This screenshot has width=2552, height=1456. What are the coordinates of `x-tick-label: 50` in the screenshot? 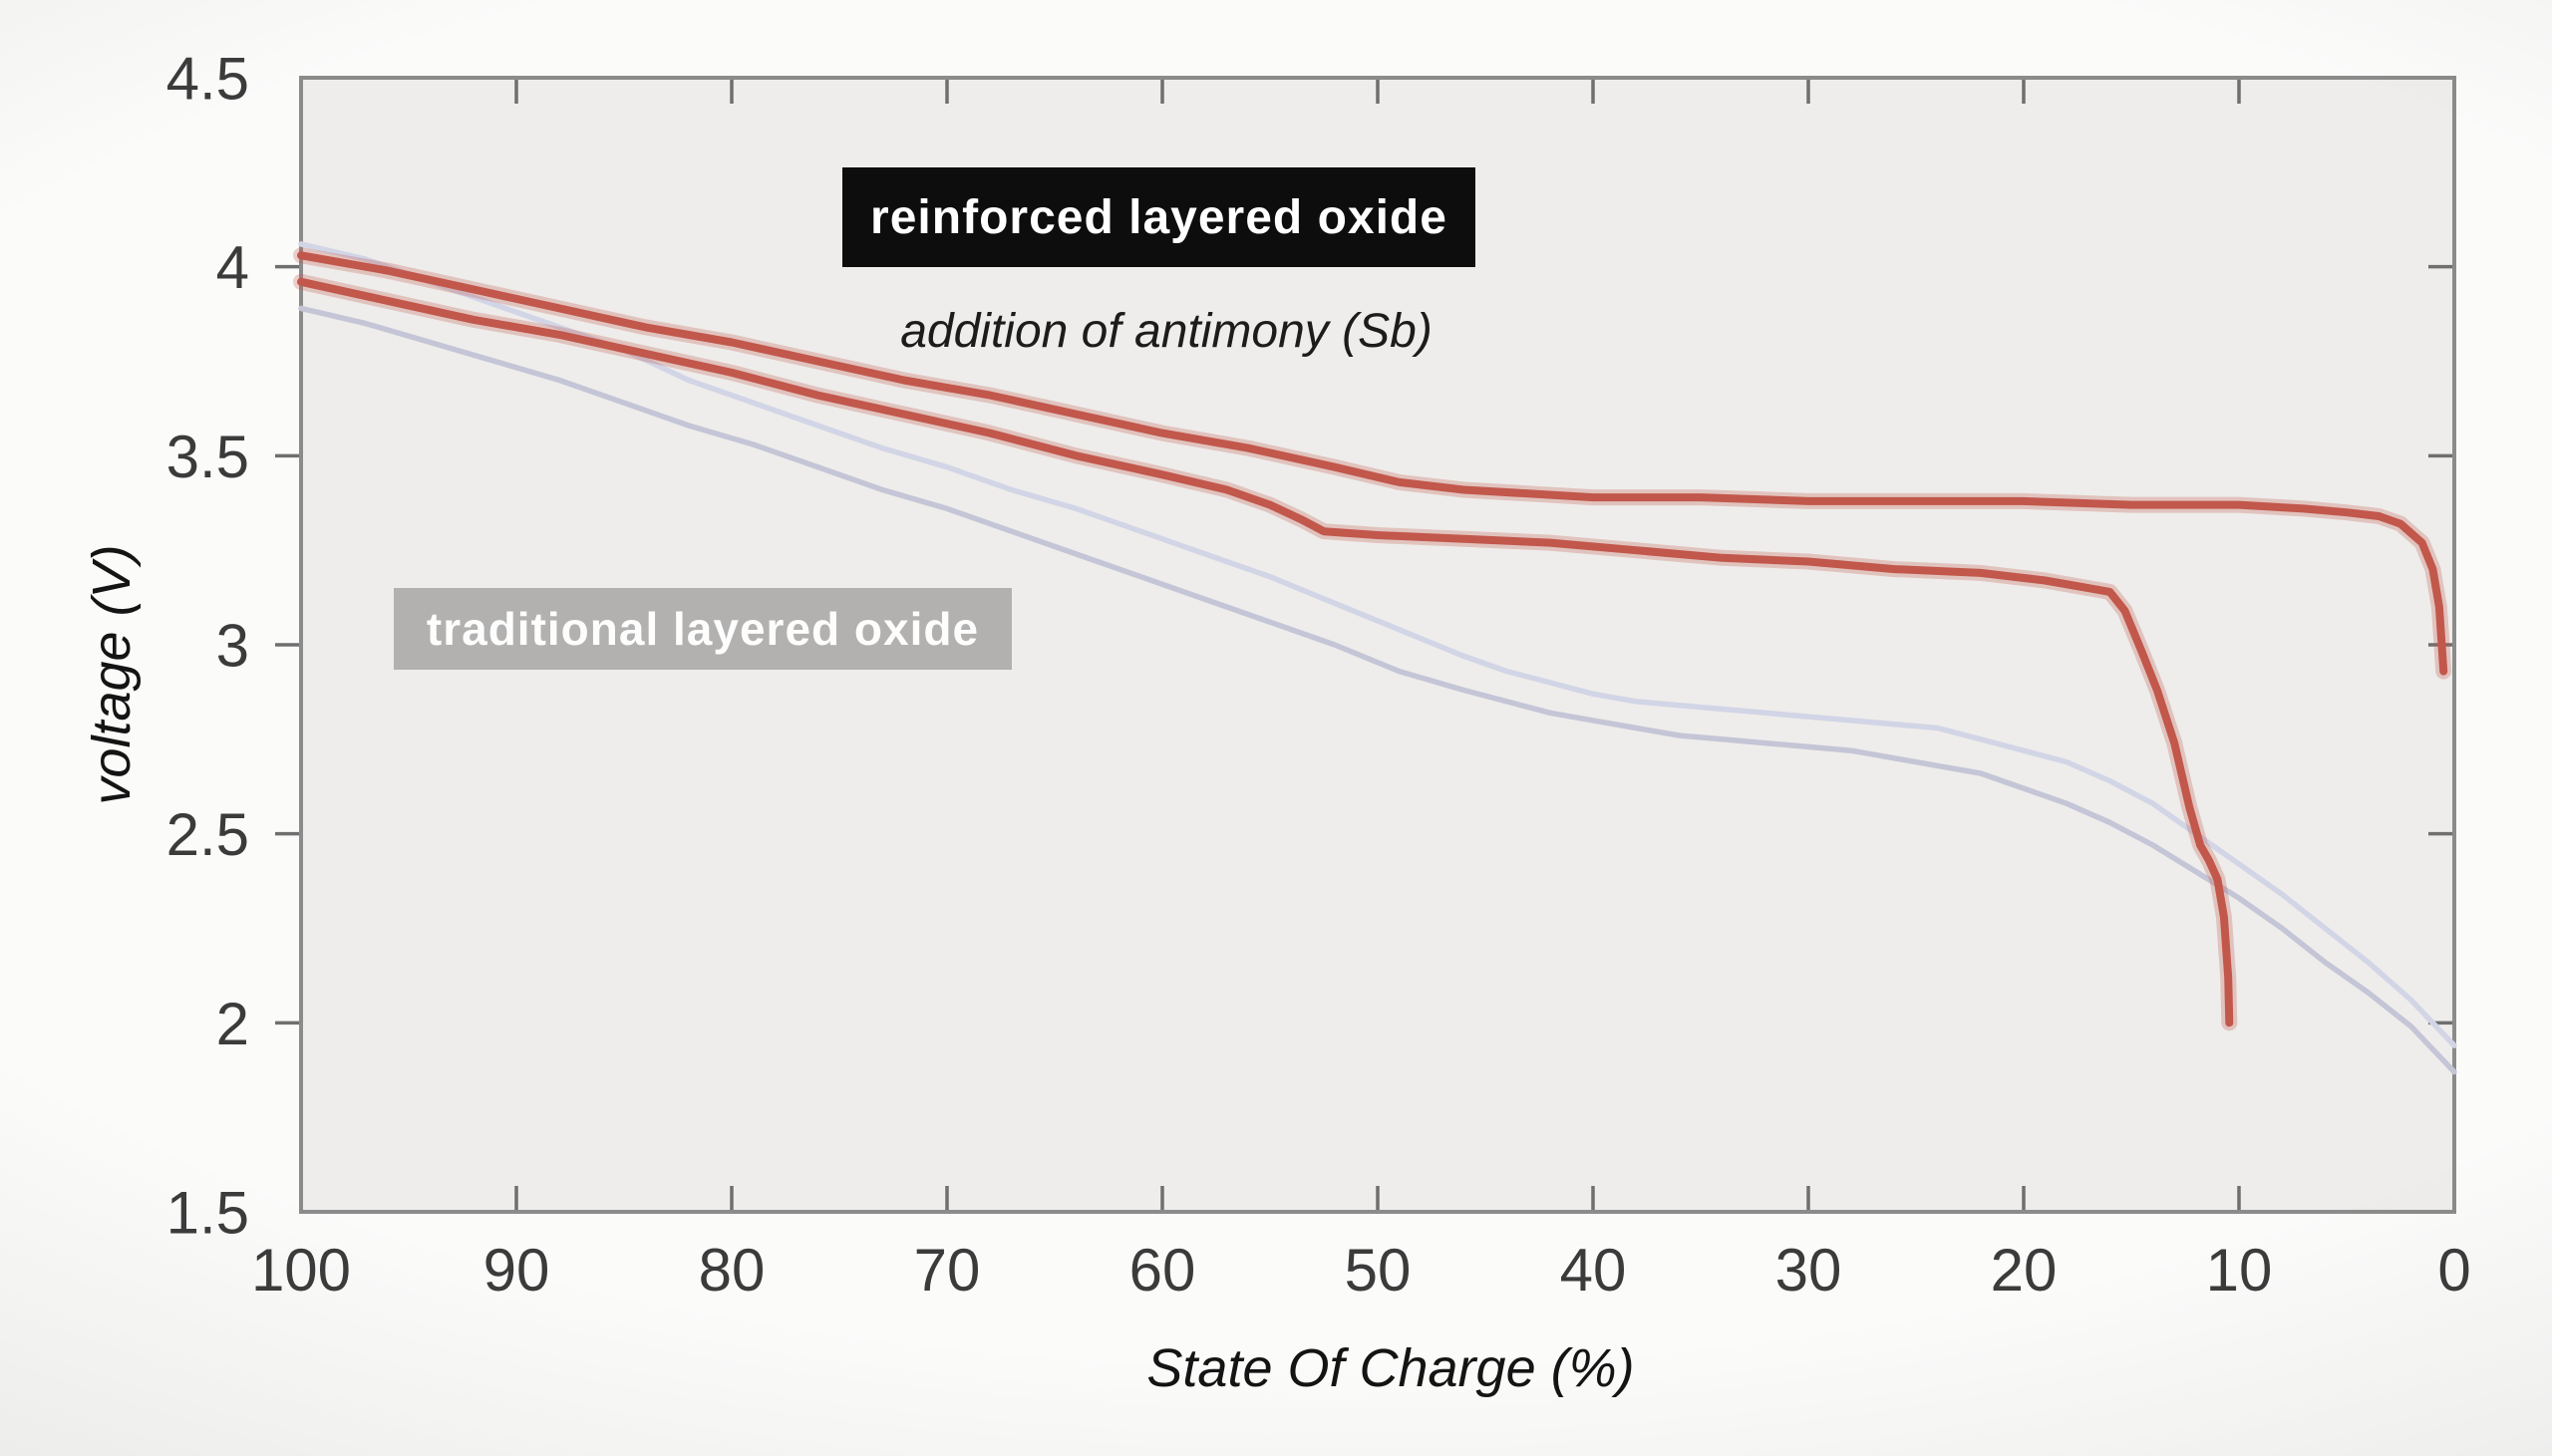 It's located at (1378, 1270).